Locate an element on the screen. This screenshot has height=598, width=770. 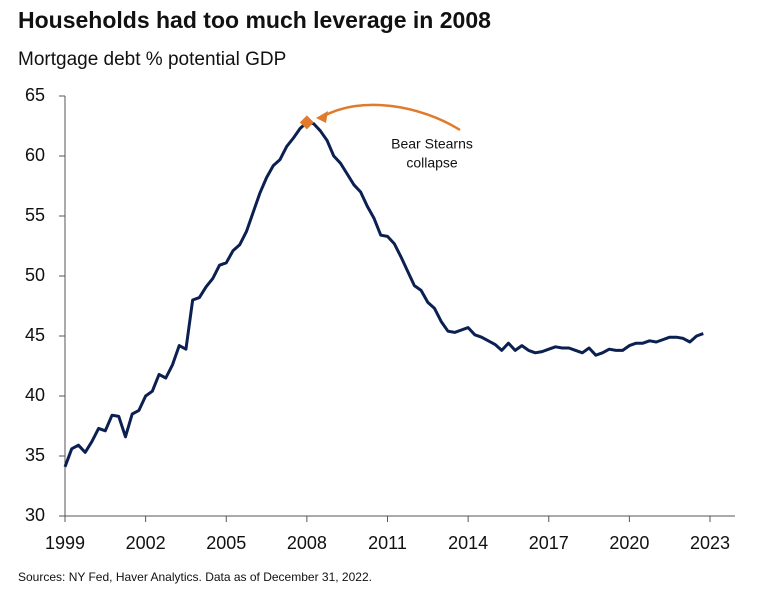
annotation-text: collapse is located at coordinates (432, 163).